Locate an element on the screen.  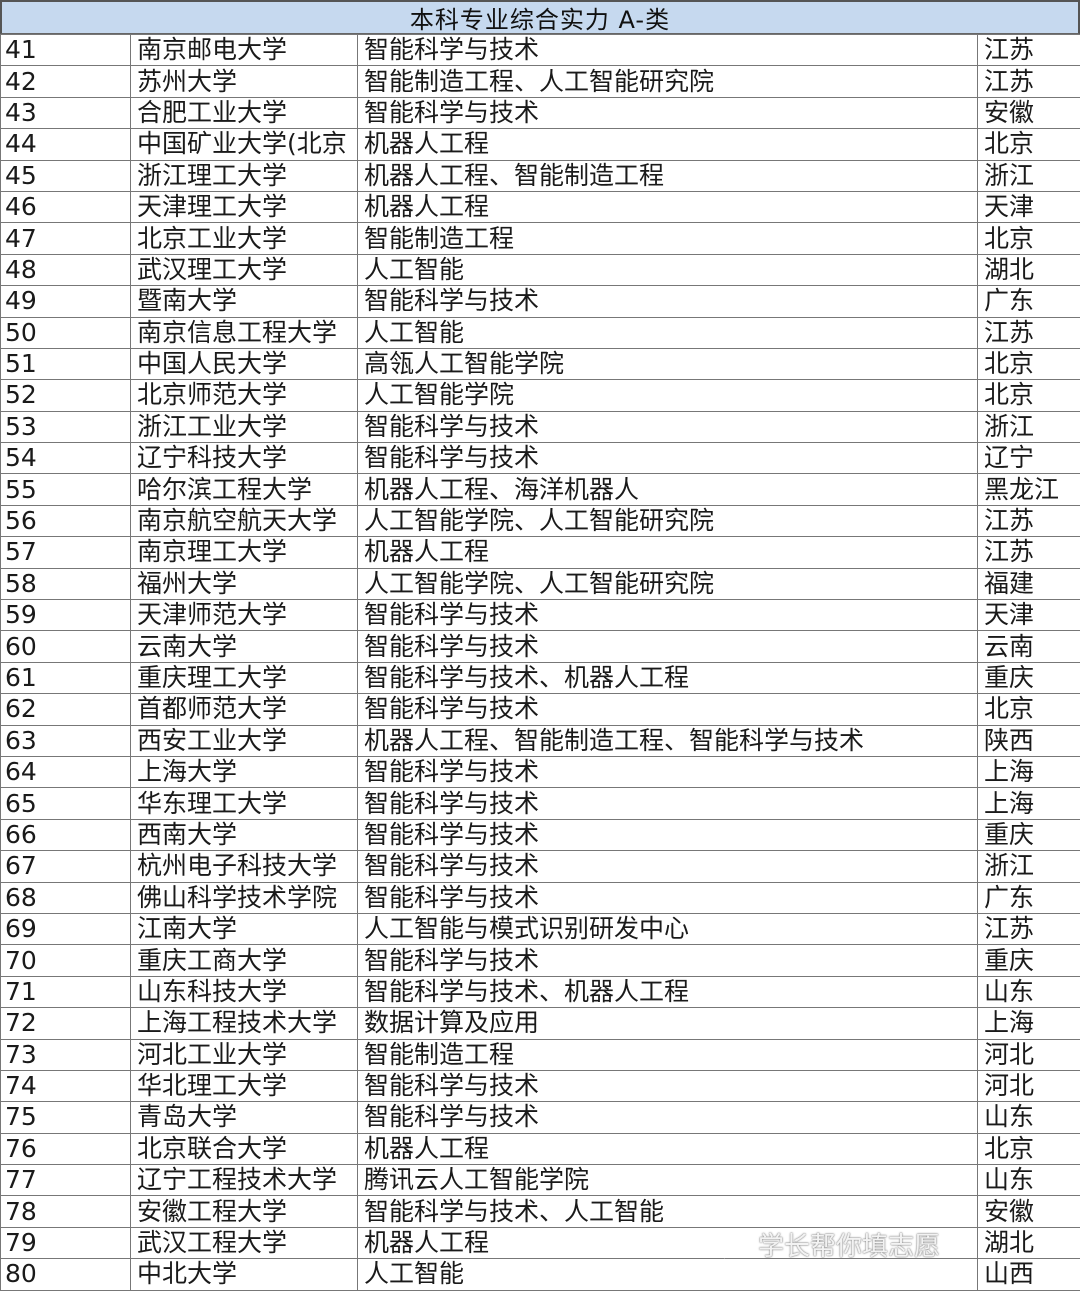
university-cell: 重庆理工大学 is located at coordinates (244, 678).